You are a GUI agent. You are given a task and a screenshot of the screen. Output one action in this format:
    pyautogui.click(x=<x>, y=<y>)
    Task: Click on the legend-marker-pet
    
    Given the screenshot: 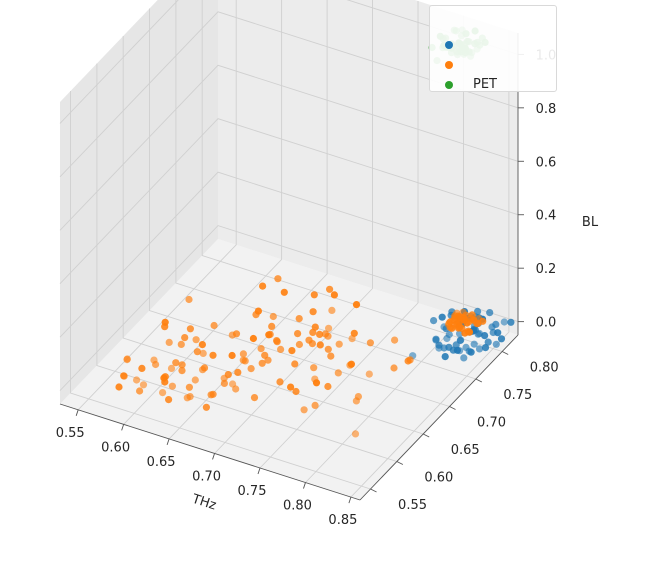 What is the action you would take?
    pyautogui.click(x=449, y=85)
    